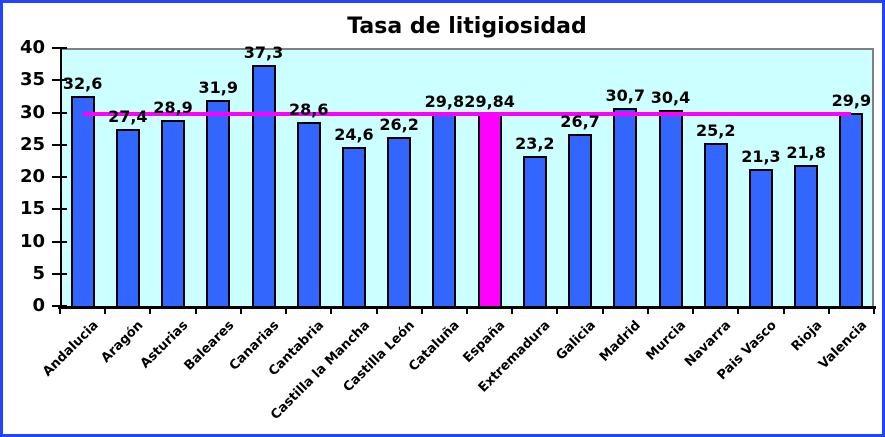  What do you see at coordinates (620, 341) in the screenshot?
I see `x-axis-label-text: Madrid` at bounding box center [620, 341].